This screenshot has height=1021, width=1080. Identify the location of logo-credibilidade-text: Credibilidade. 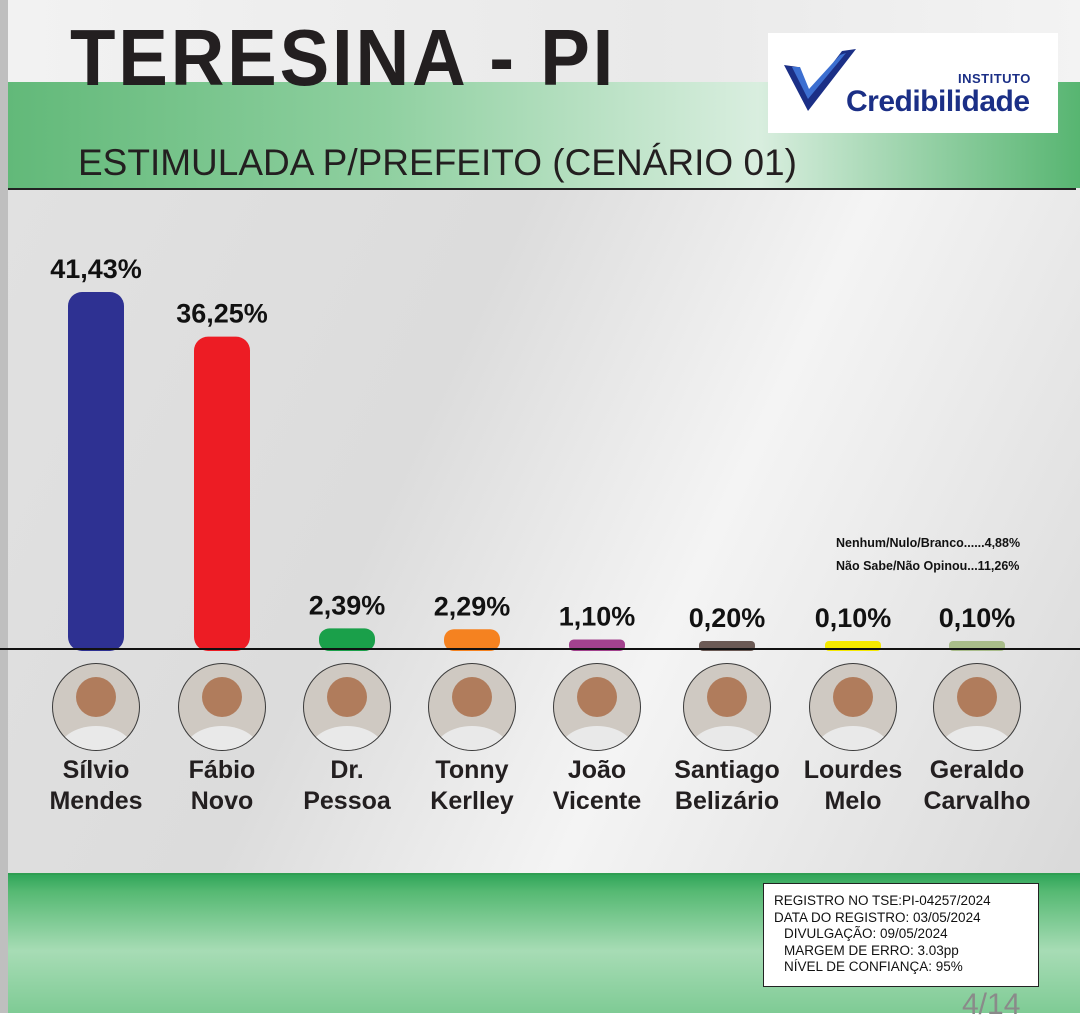
(938, 101).